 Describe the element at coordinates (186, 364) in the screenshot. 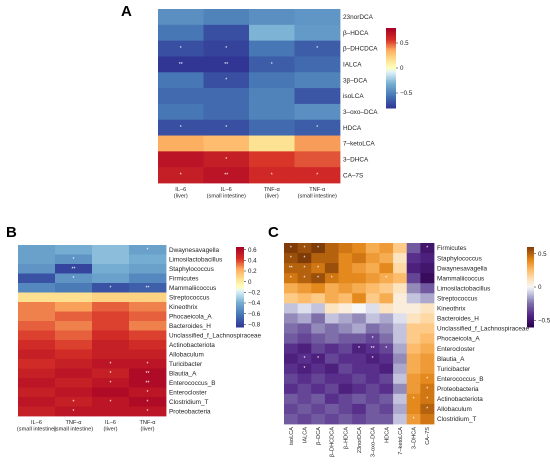

I see `row-label: Turicibacter` at that location.